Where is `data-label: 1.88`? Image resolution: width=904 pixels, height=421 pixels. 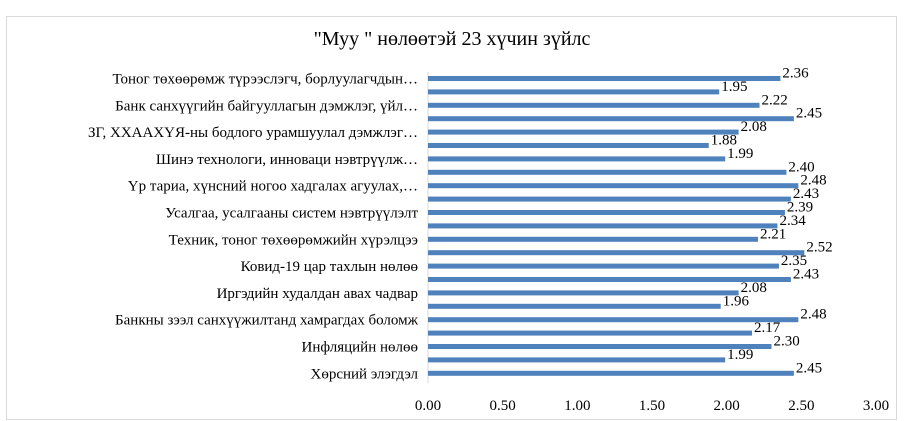
data-label: 1.88 is located at coordinates (724, 141).